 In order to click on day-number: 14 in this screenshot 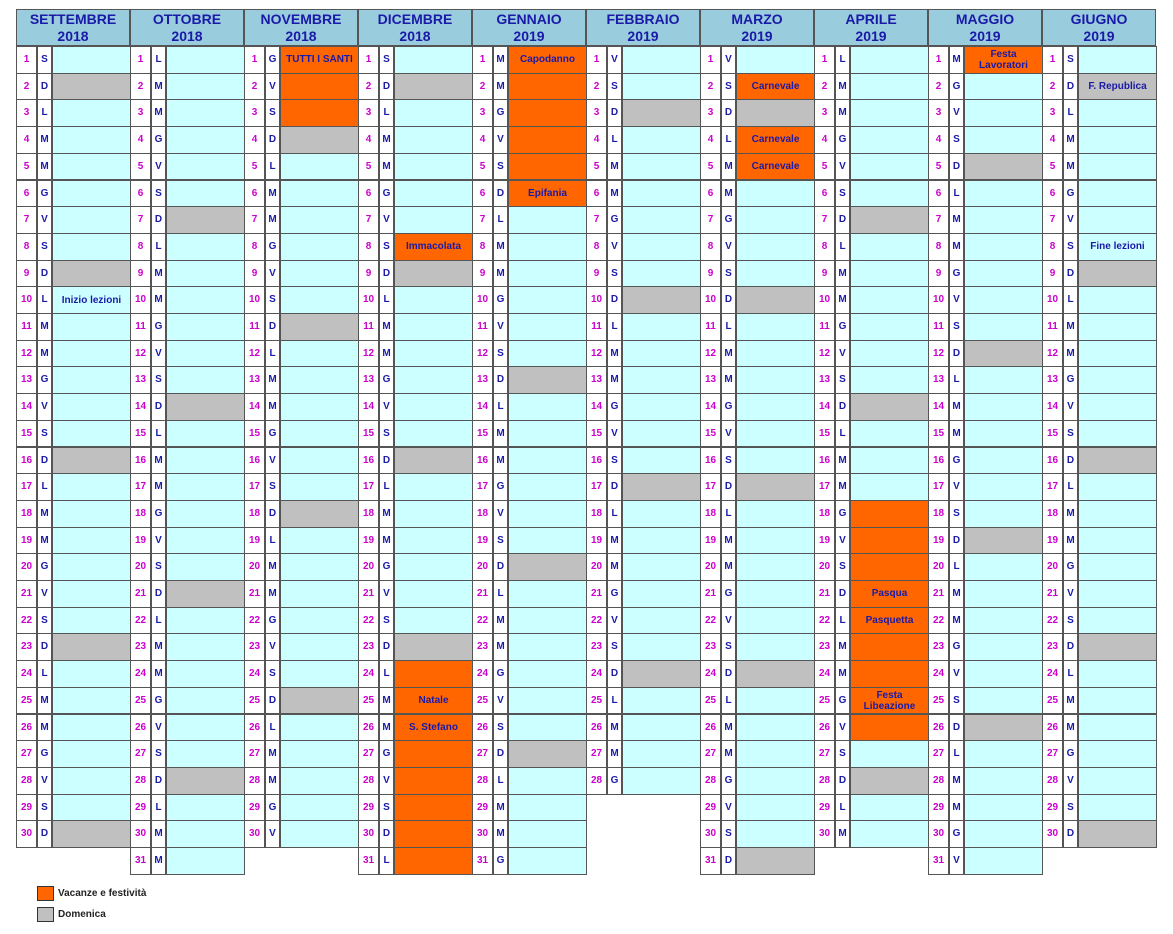, I will do `click(710, 407)`.